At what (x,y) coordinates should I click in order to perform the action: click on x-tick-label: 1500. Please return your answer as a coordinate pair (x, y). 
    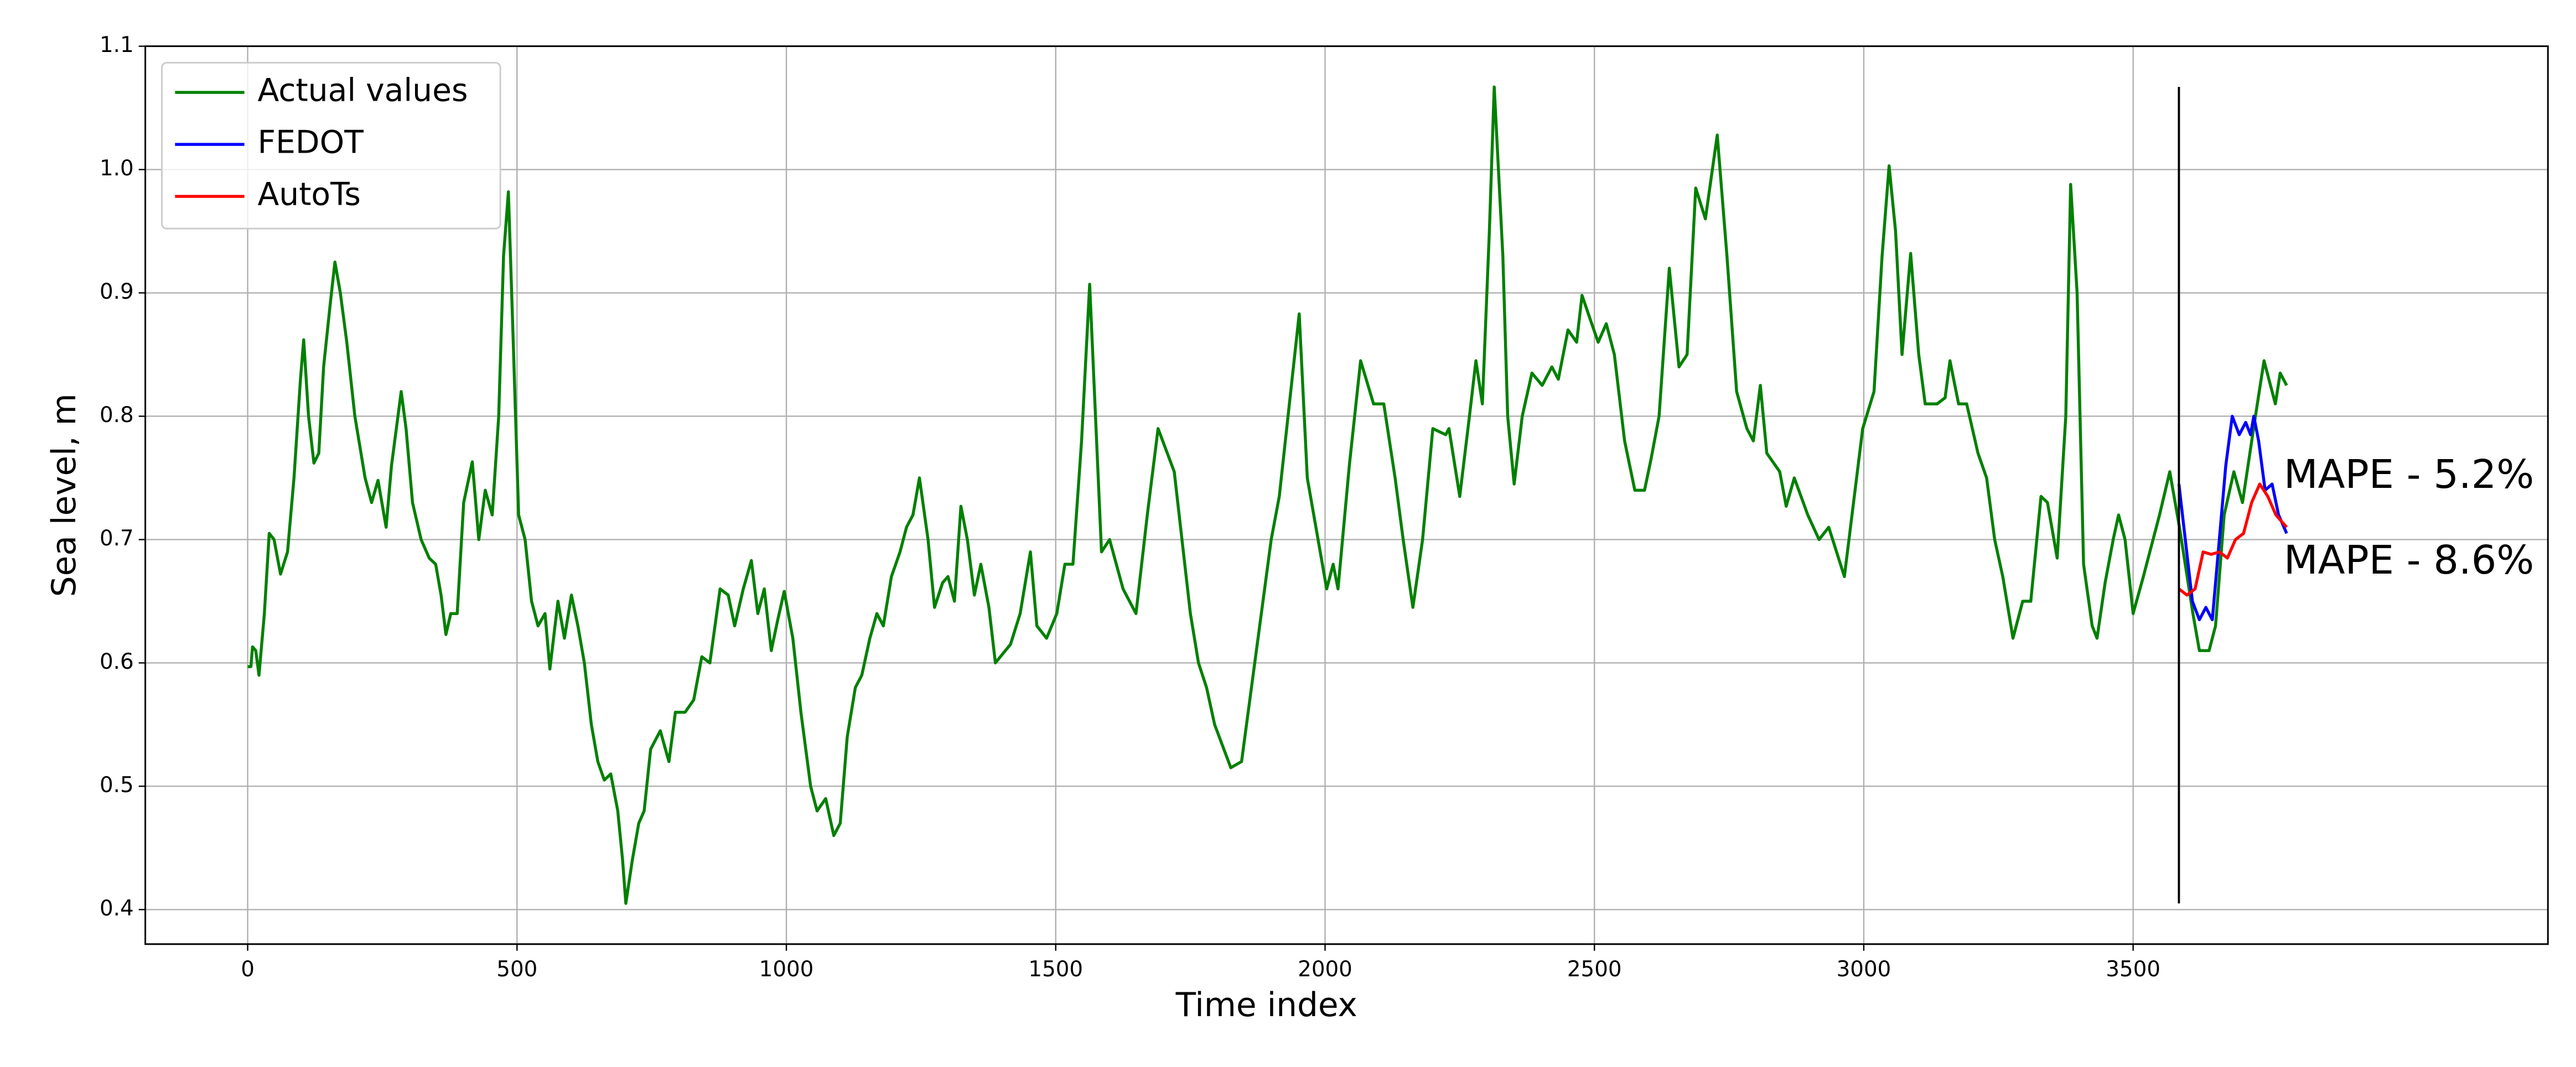
    Looking at the image, I should click on (1055, 970).